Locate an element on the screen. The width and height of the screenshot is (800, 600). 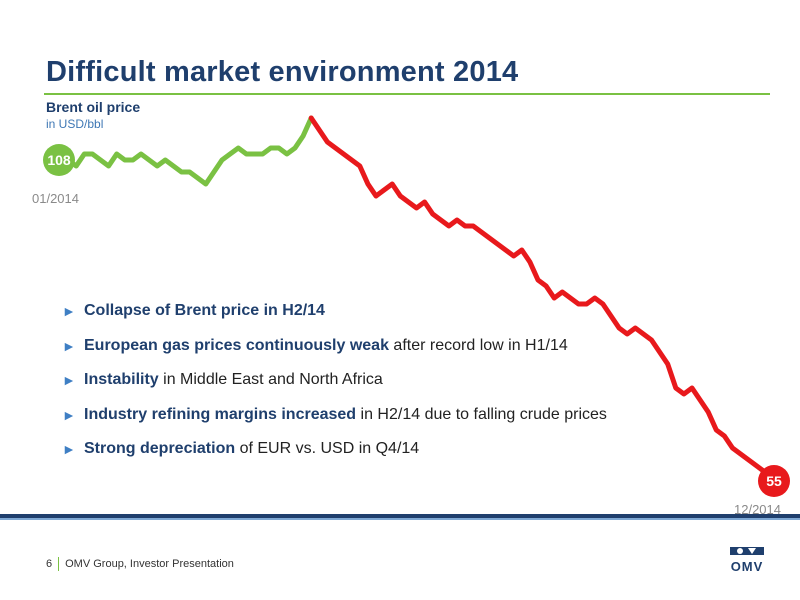
bullet-item: ► Collapse of Brent price in H2/14 is located at coordinates (193, 310).